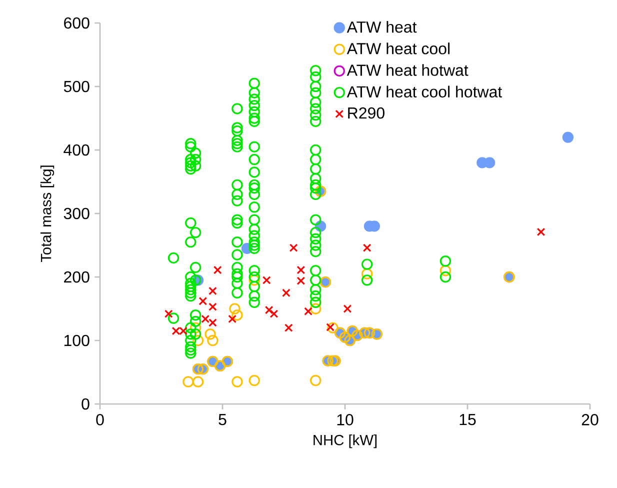 Image resolution: width=617 pixels, height=488 pixels. What do you see at coordinates (345, 441) in the screenshot?
I see `x-axis-title: NHC [kW]` at bounding box center [345, 441].